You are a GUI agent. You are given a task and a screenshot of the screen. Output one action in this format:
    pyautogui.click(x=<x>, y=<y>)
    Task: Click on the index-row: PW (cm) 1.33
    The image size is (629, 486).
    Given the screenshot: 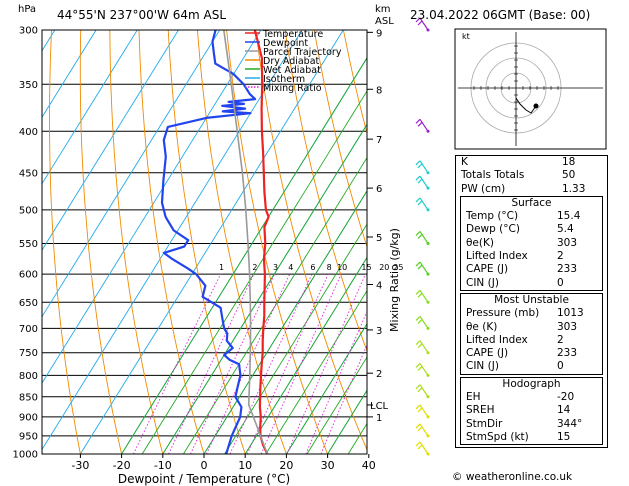 What is the action you would take?
    pyautogui.click(x=531, y=189)
    